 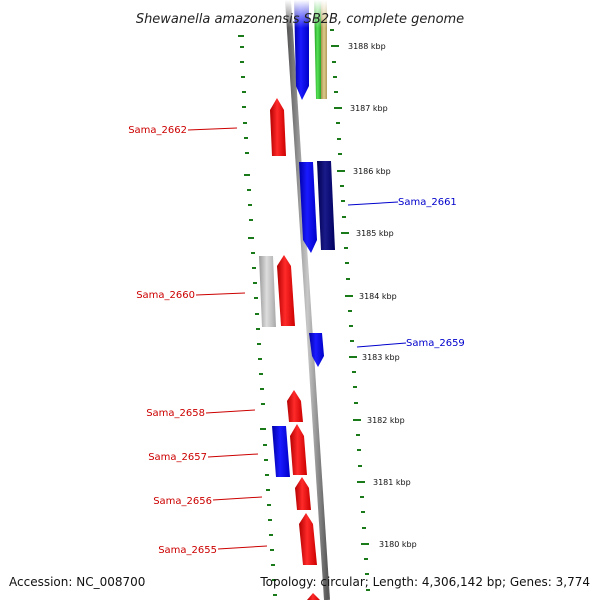 What do you see at coordinates (313, 596) in the screenshot?
I see `gene-bottom-partial` at bounding box center [313, 596].